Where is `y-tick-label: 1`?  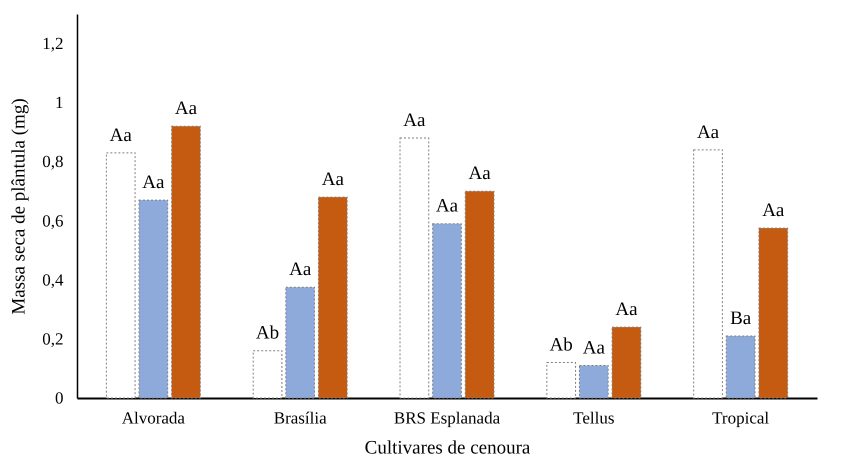 y-tick-label: 1 is located at coordinates (59, 102).